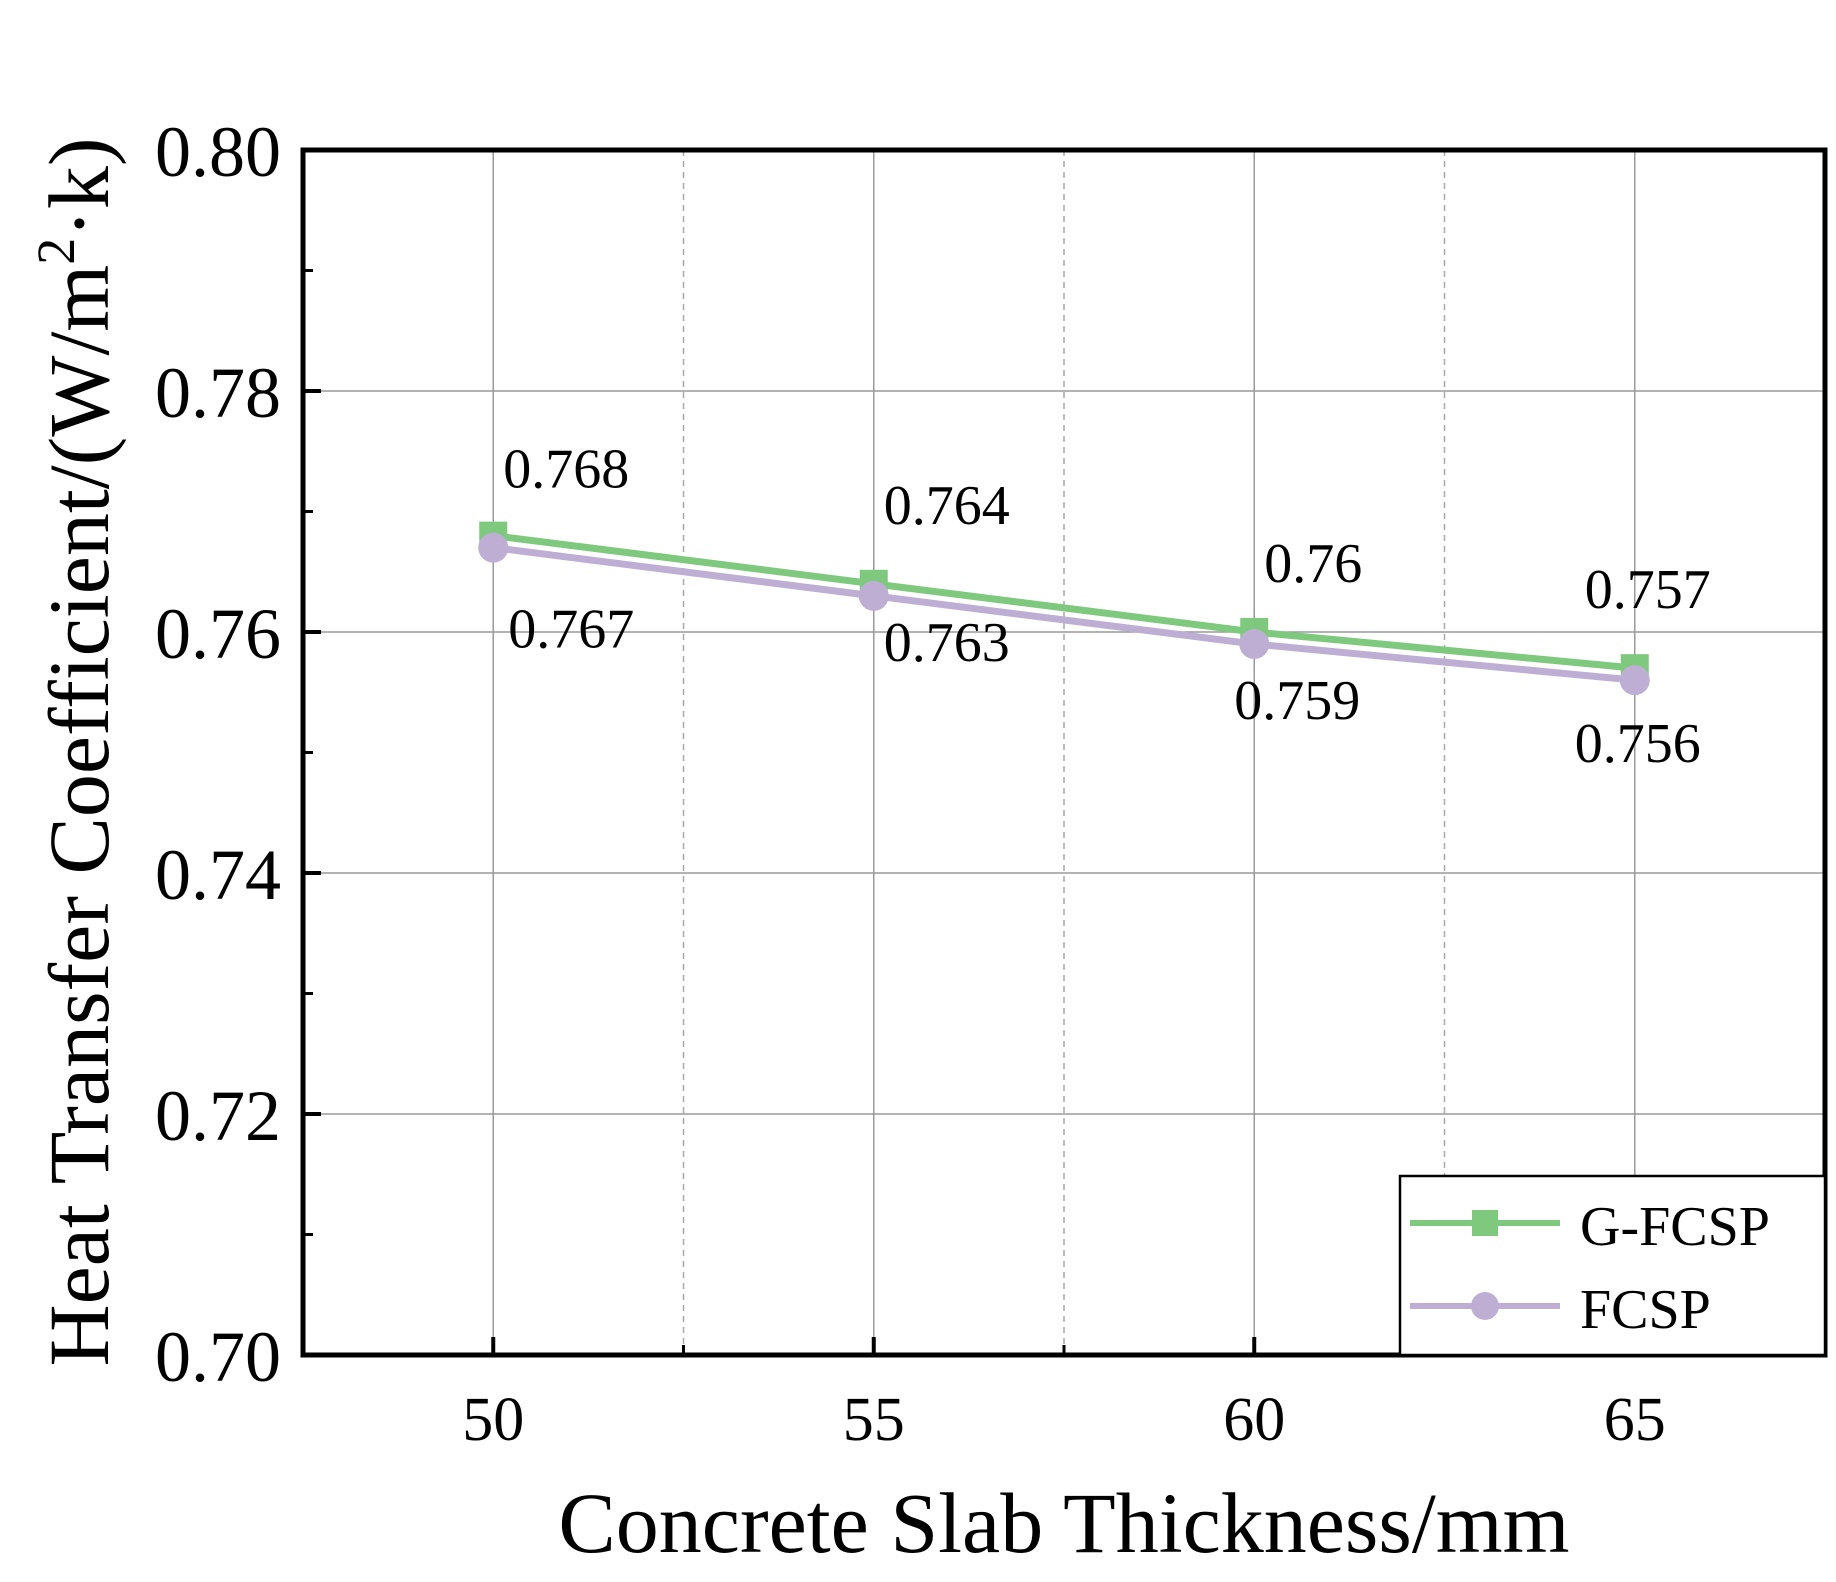  Describe the element at coordinates (56, 251) in the screenshot. I see `y-axis-label-superscript: 2` at that location.